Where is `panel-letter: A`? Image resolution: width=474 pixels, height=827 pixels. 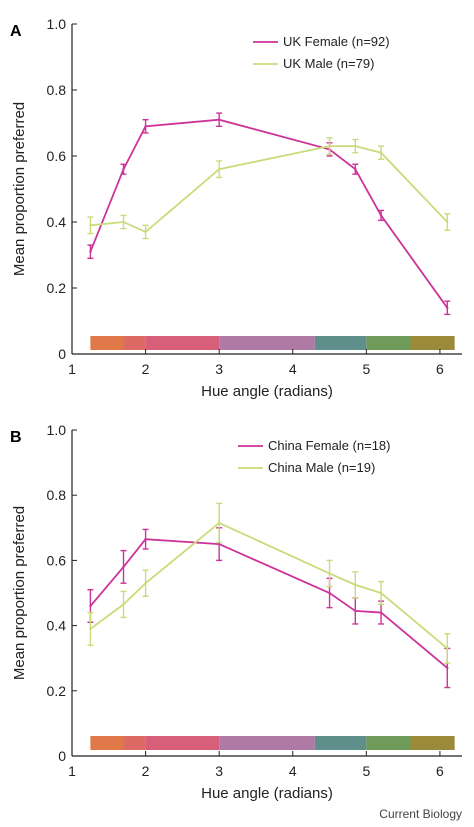
panel-letter: A is located at coordinates (16, 31).